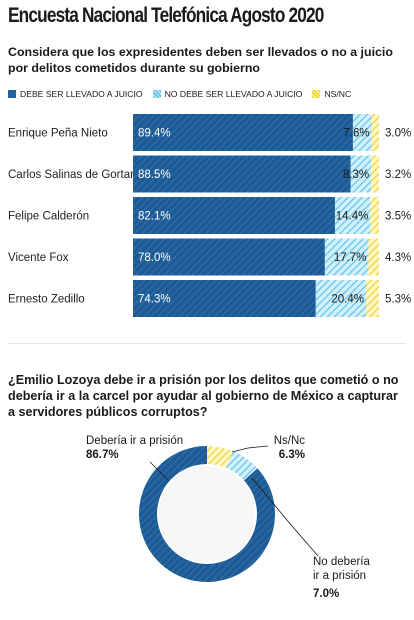 Image resolution: width=414 pixels, height=620 pixels. What do you see at coordinates (338, 94) in the screenshot?
I see `legend-label-ns: NS/NC` at bounding box center [338, 94].